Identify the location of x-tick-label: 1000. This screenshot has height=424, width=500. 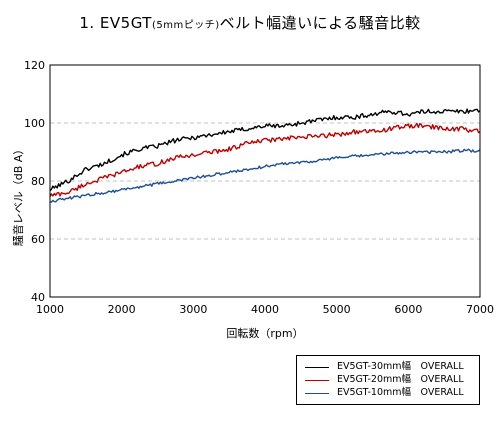
(50, 309).